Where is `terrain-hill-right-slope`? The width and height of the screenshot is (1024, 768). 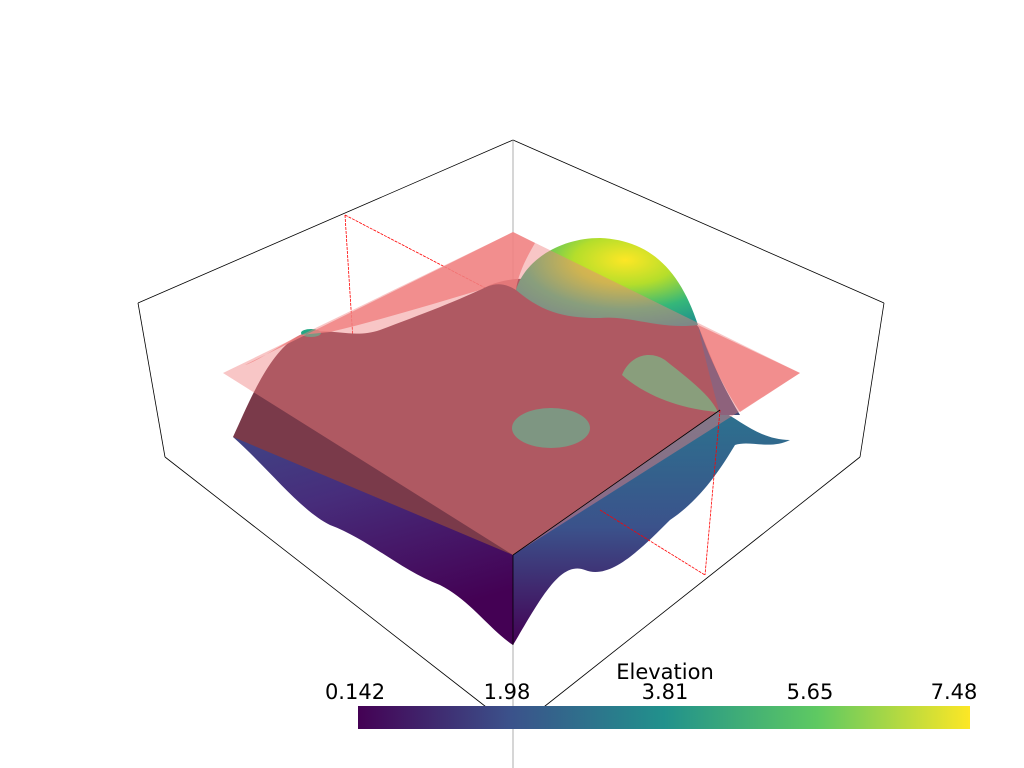 terrain-hill-right-slope is located at coordinates (719, 370).